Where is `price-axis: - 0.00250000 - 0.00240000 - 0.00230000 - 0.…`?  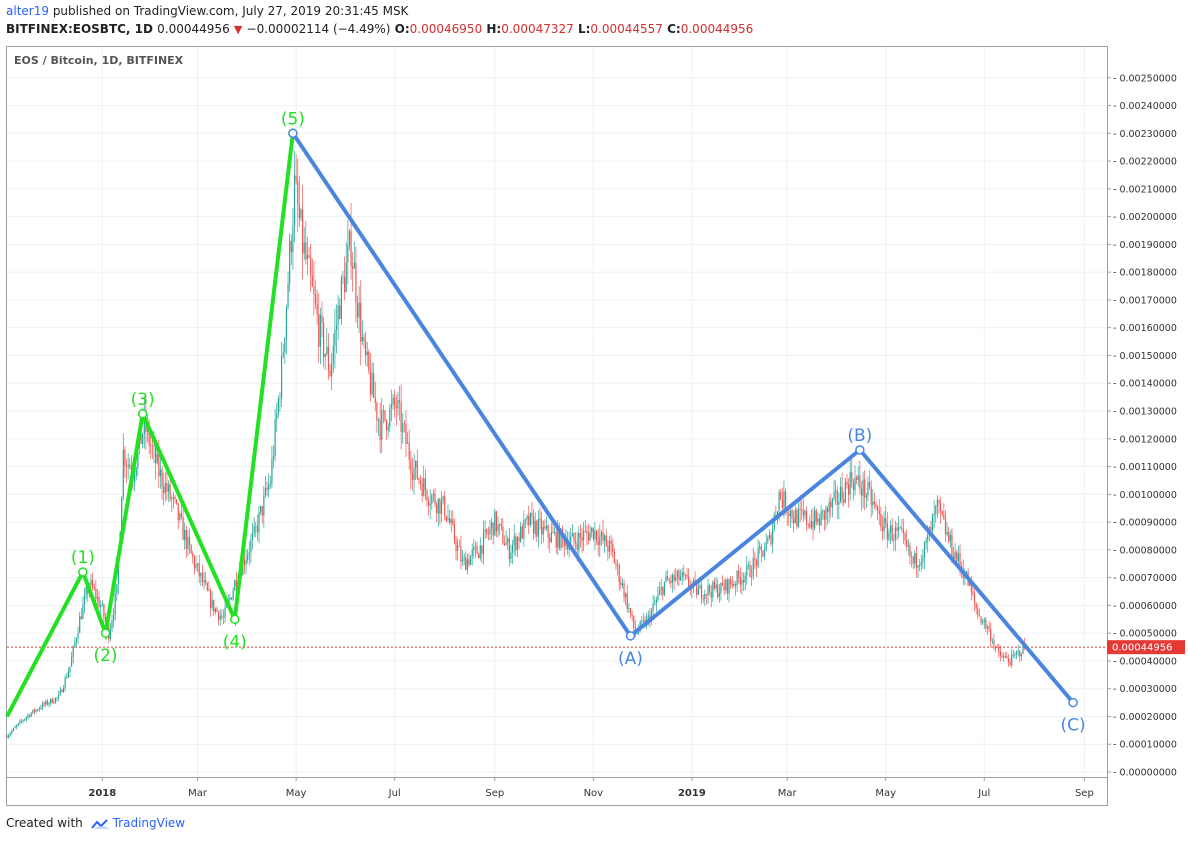
price-axis: - 0.00250000 - 0.00240000 - 0.00230000 - 0.… is located at coordinates (1142, 426).